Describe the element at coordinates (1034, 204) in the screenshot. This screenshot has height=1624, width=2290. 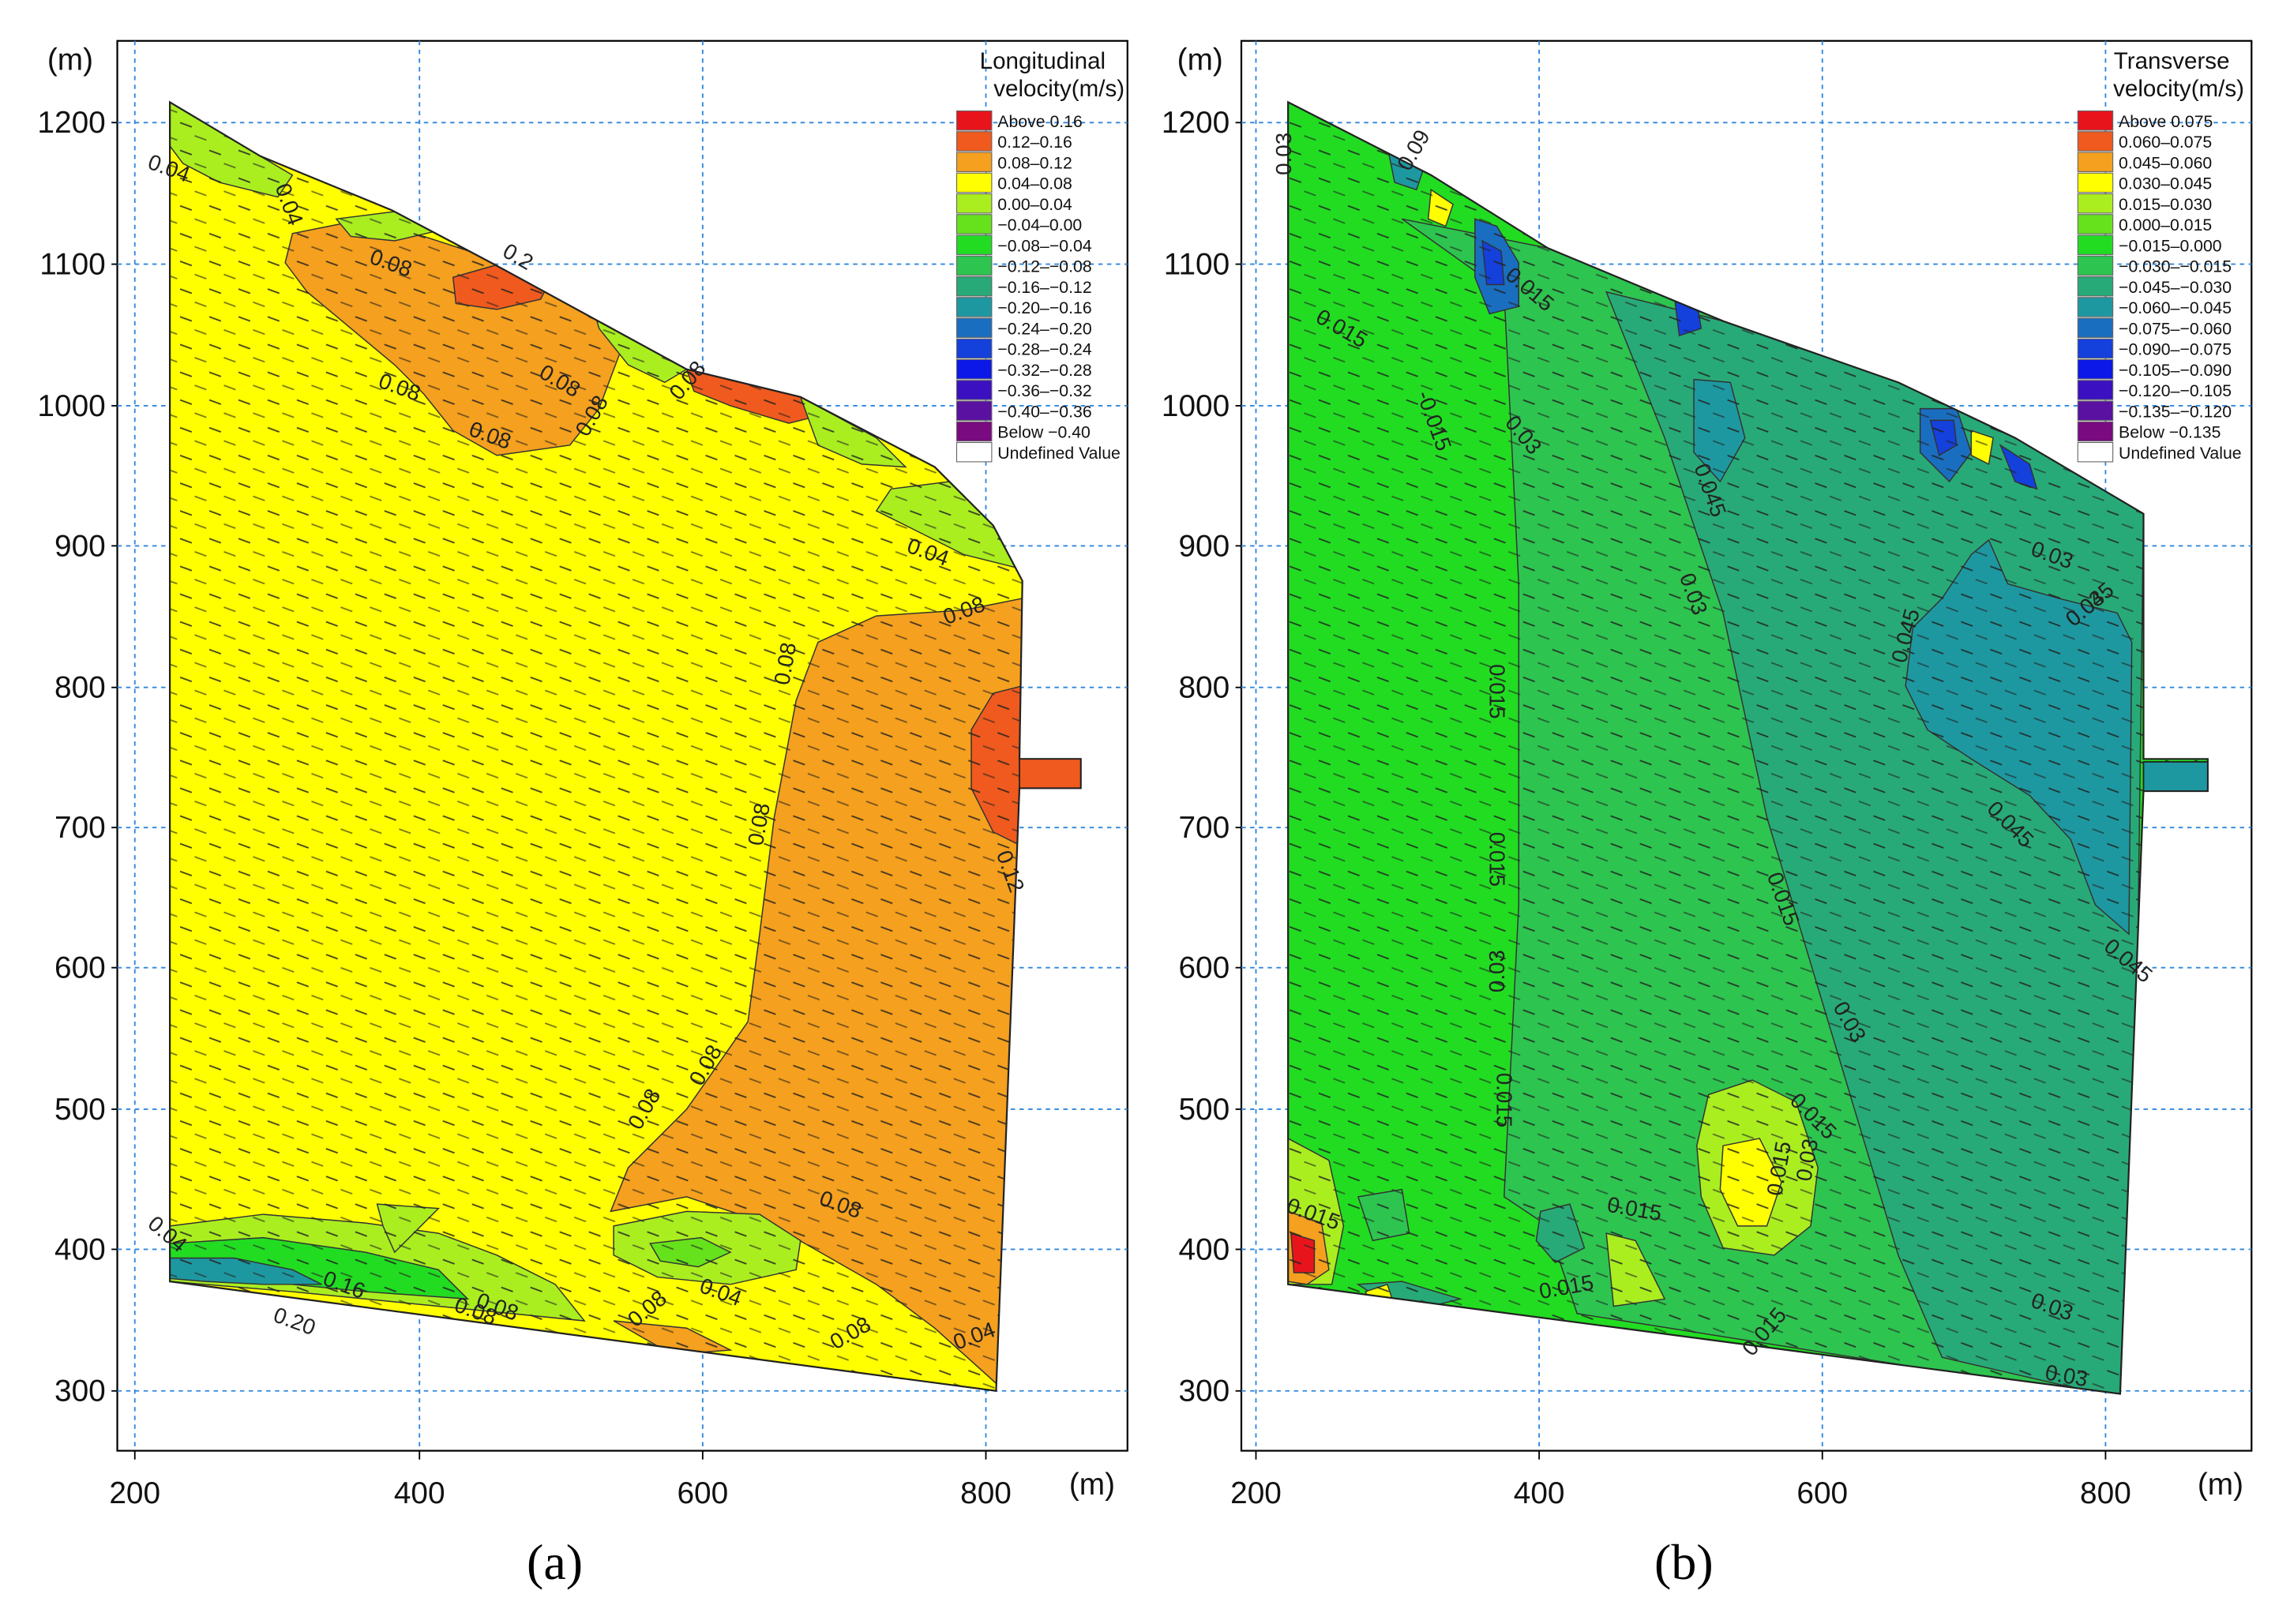
I see `legend-label: 0.00–0.04` at that location.